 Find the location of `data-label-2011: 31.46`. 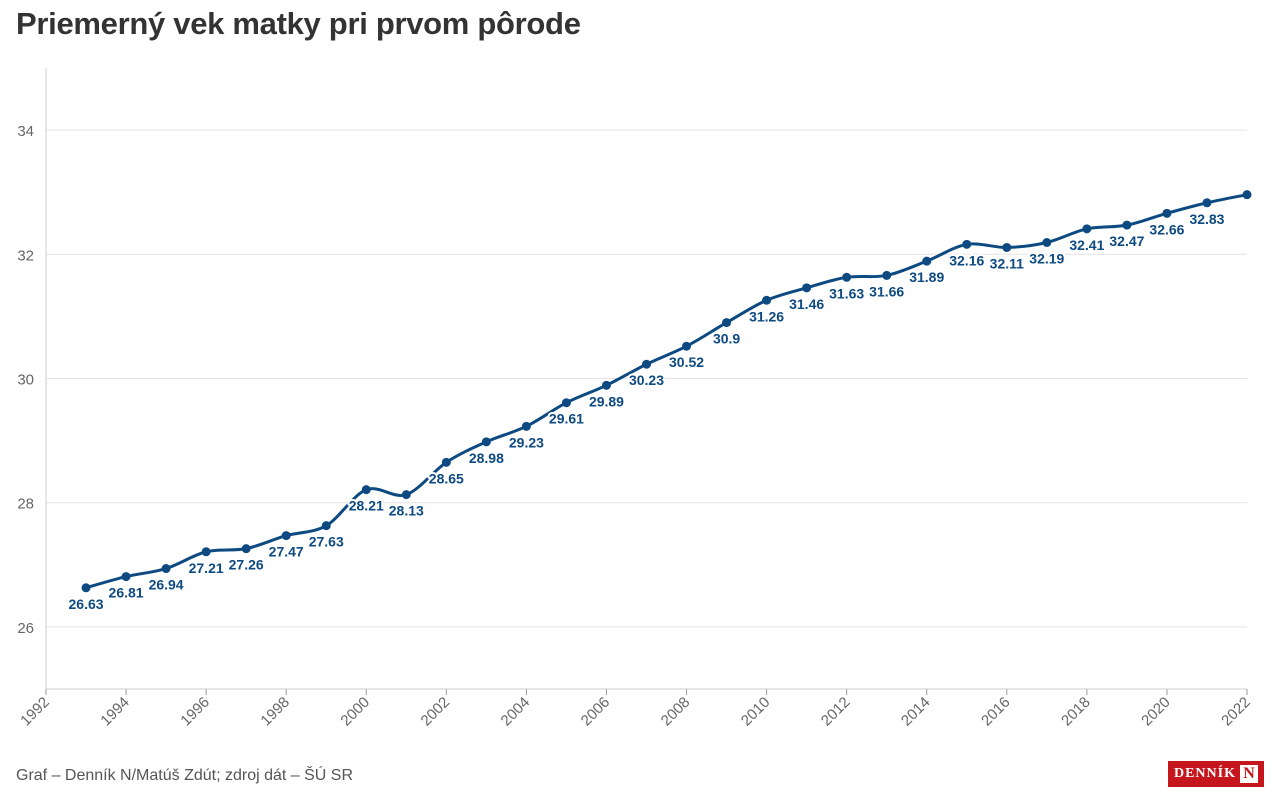

data-label-2011: 31.46 is located at coordinates (806, 304).